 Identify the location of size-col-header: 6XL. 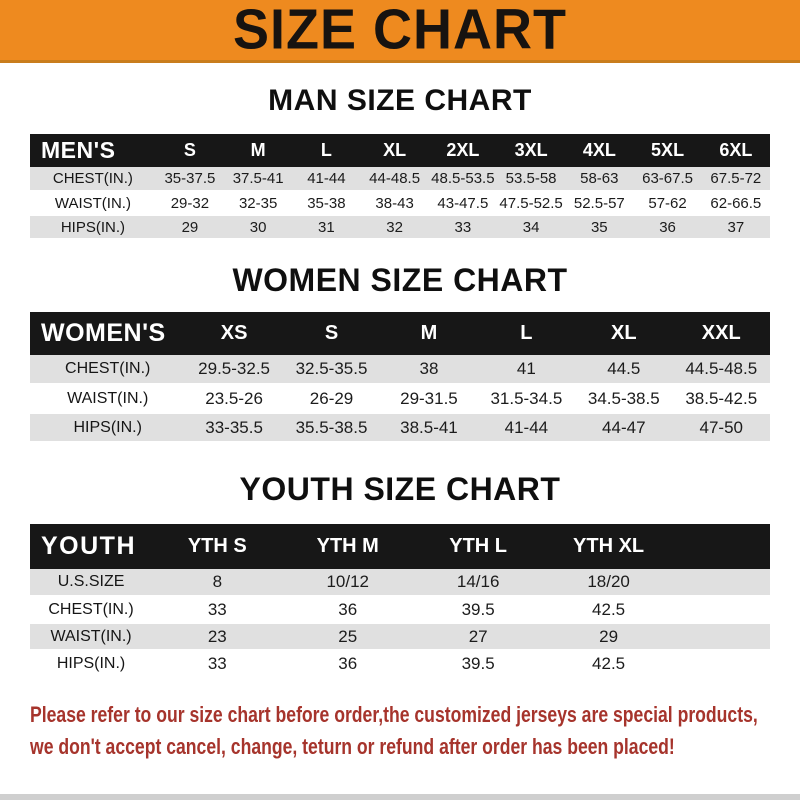
(735, 150).